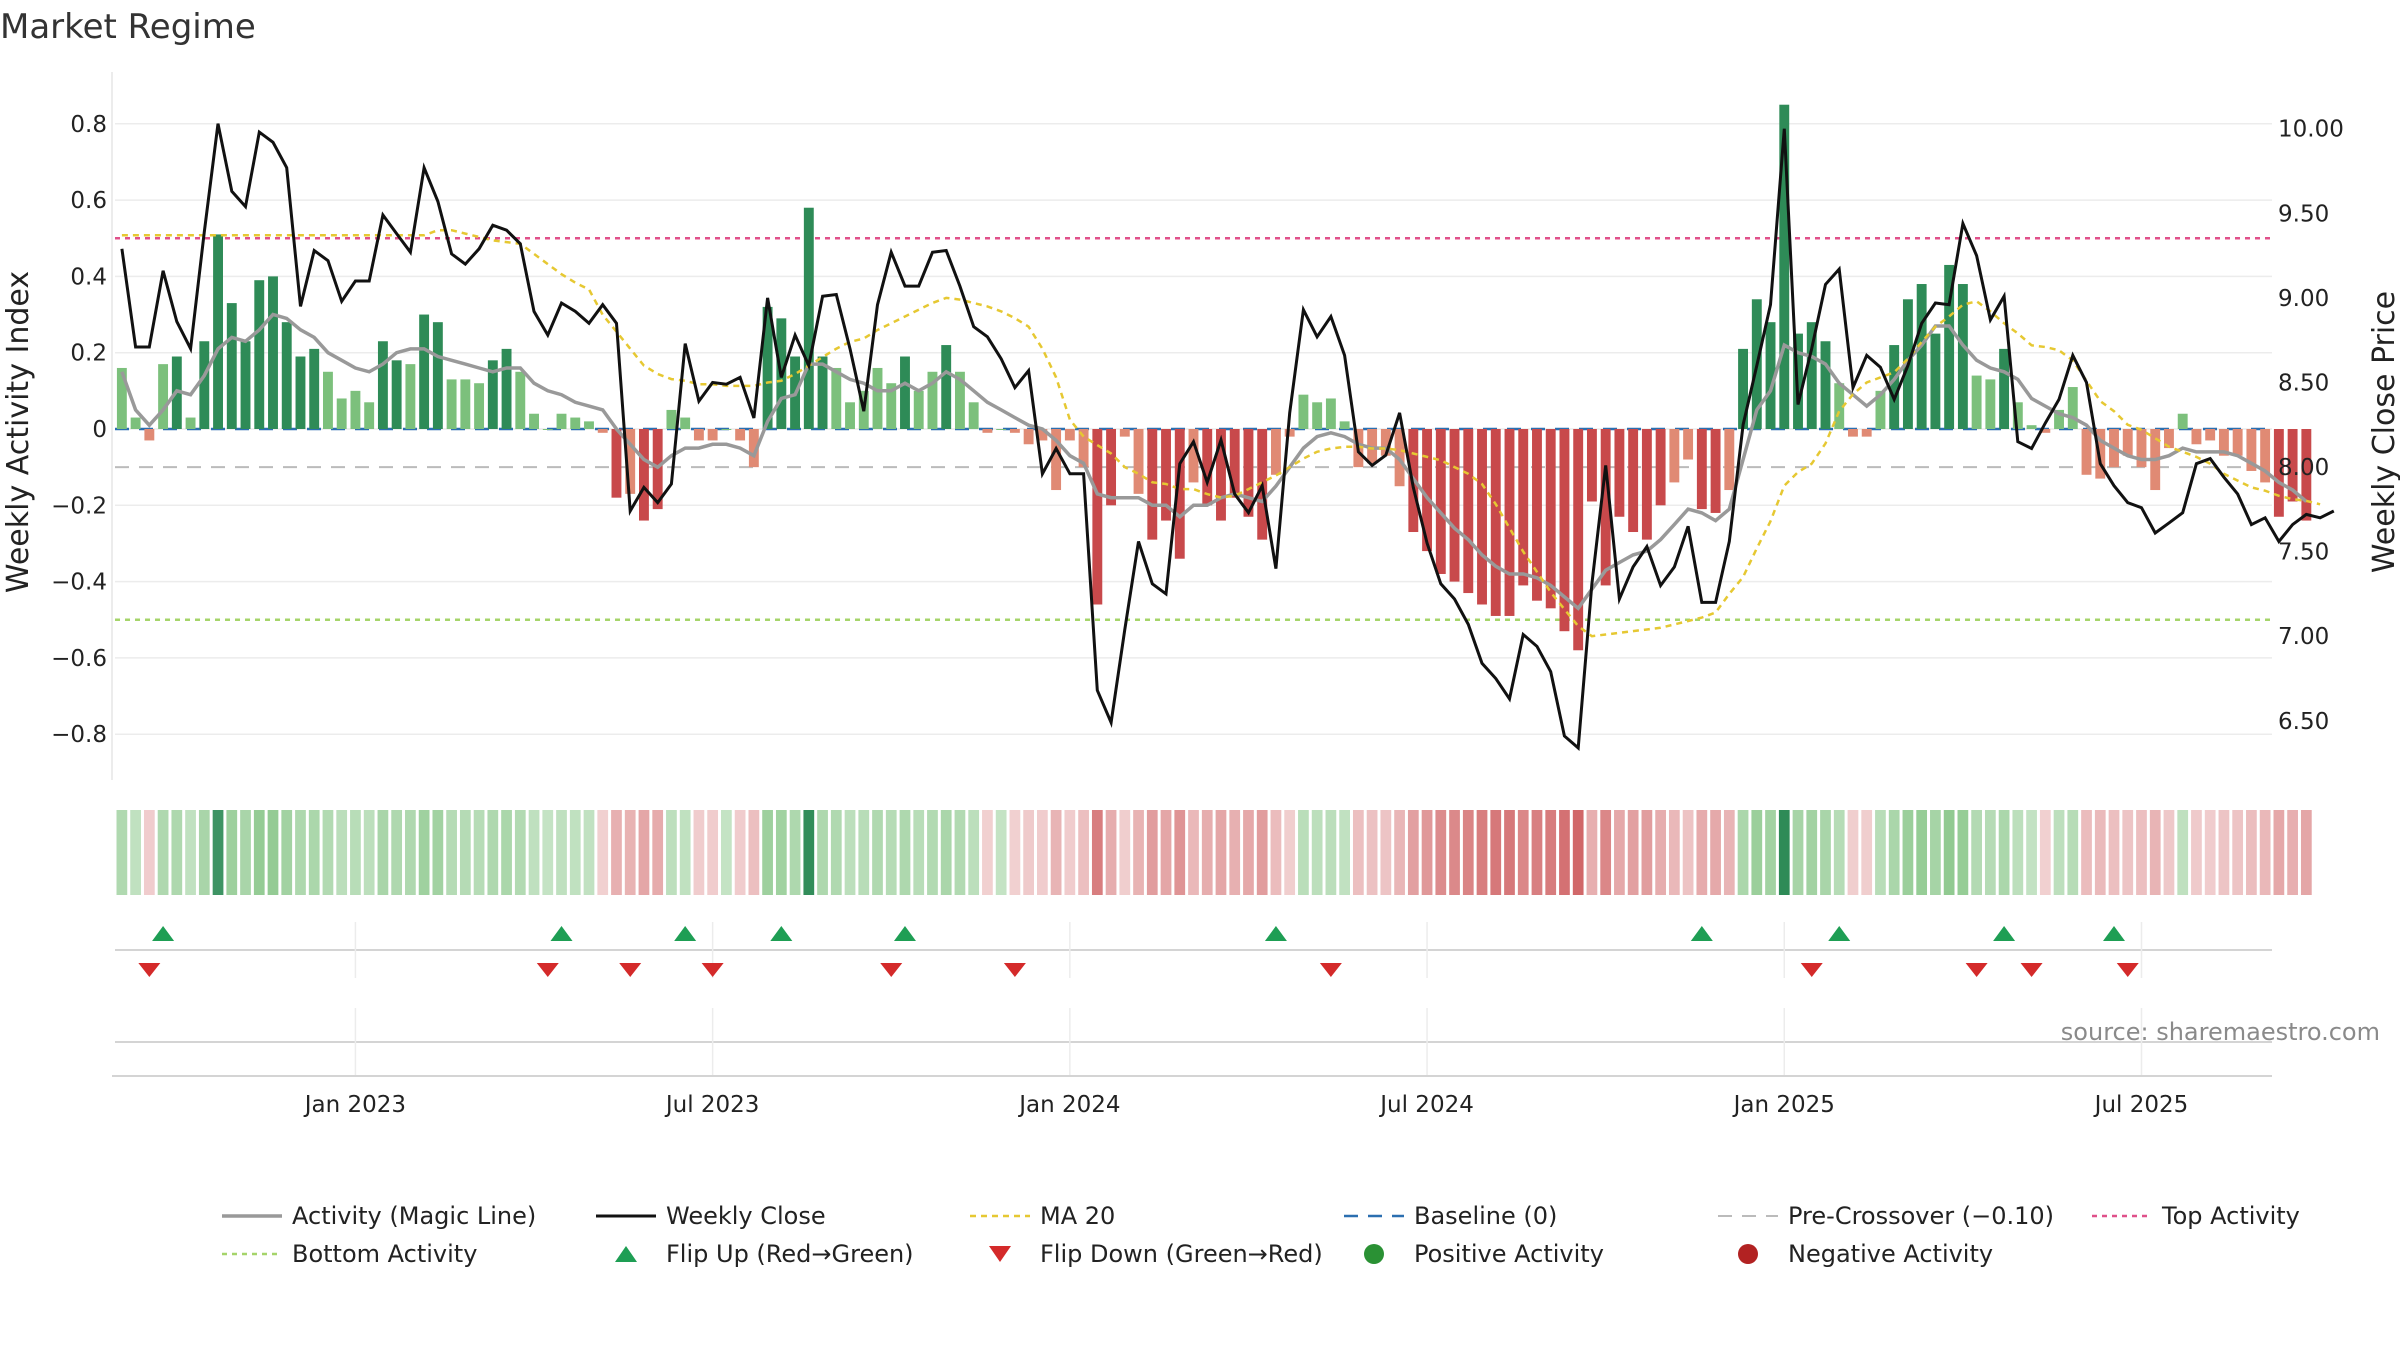 This screenshot has width=2400, height=1350. I want to click on legend-label: Top Activity, so click(2230, 1216).